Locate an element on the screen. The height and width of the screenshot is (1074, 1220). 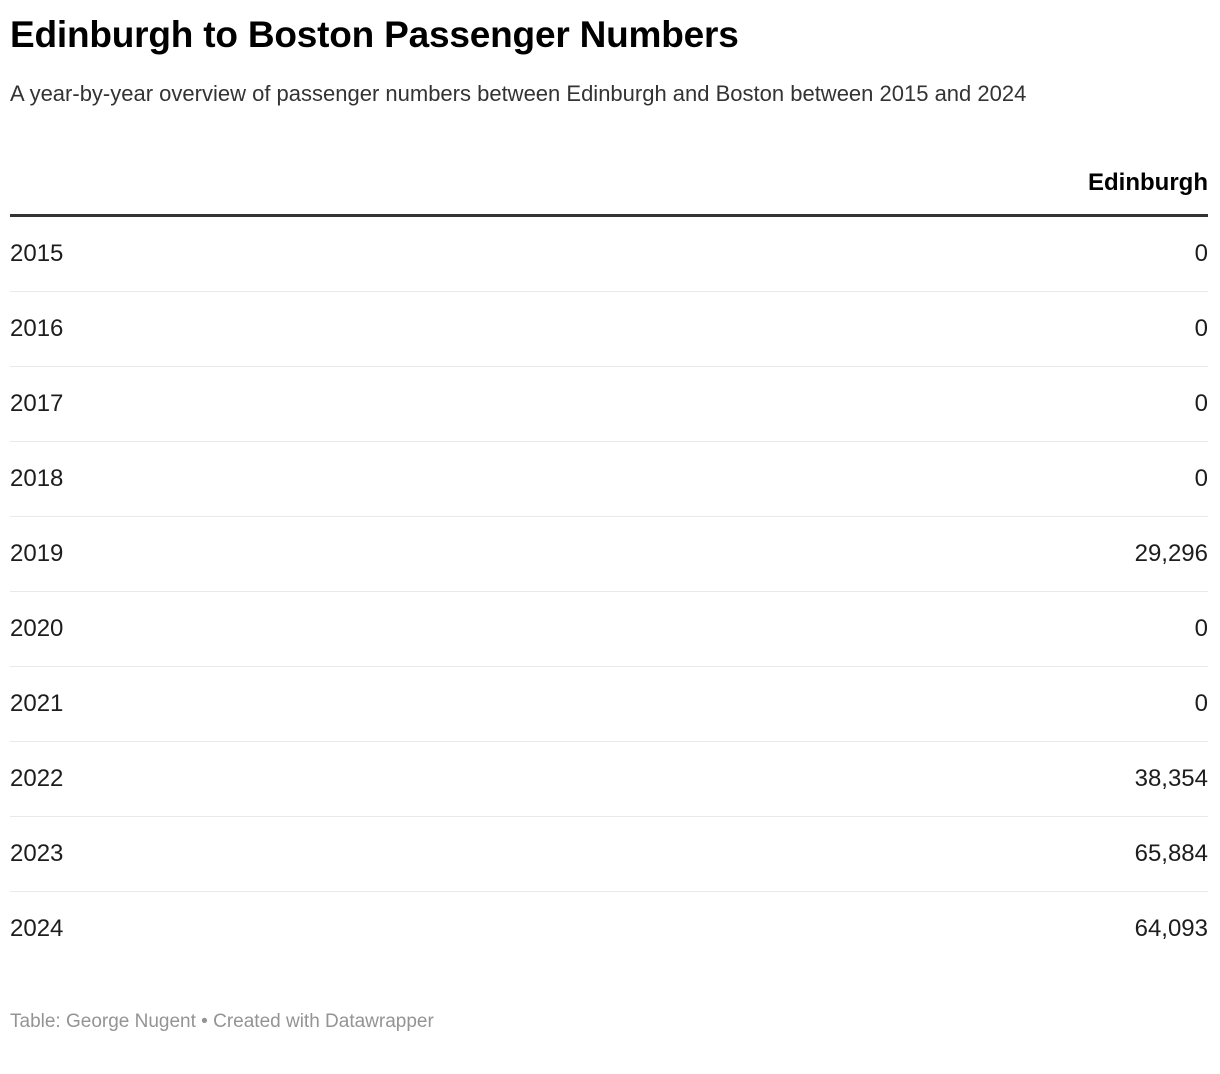
year-cell: 2020 is located at coordinates (309, 629).